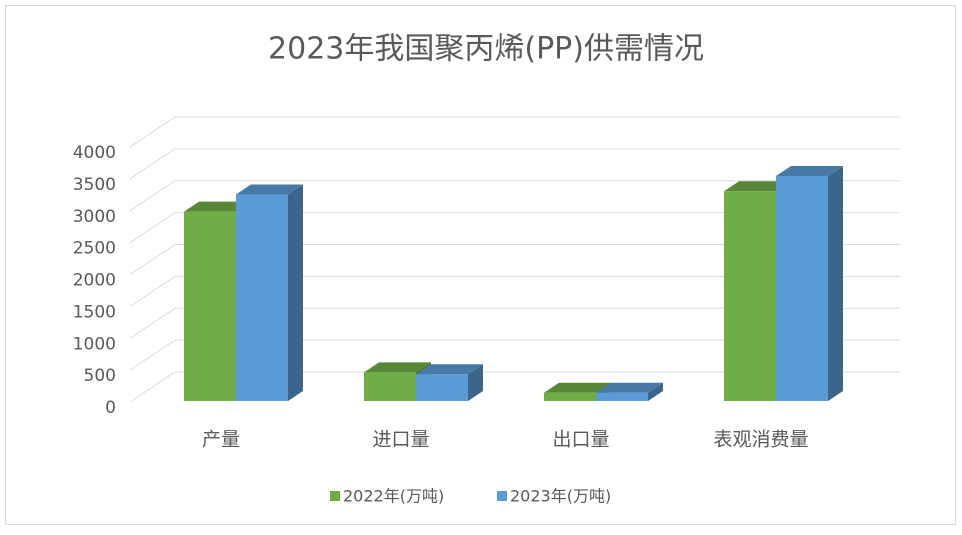  Describe the element at coordinates (760, 440) in the screenshot. I see `x-tick-label: 表观消费量` at that location.